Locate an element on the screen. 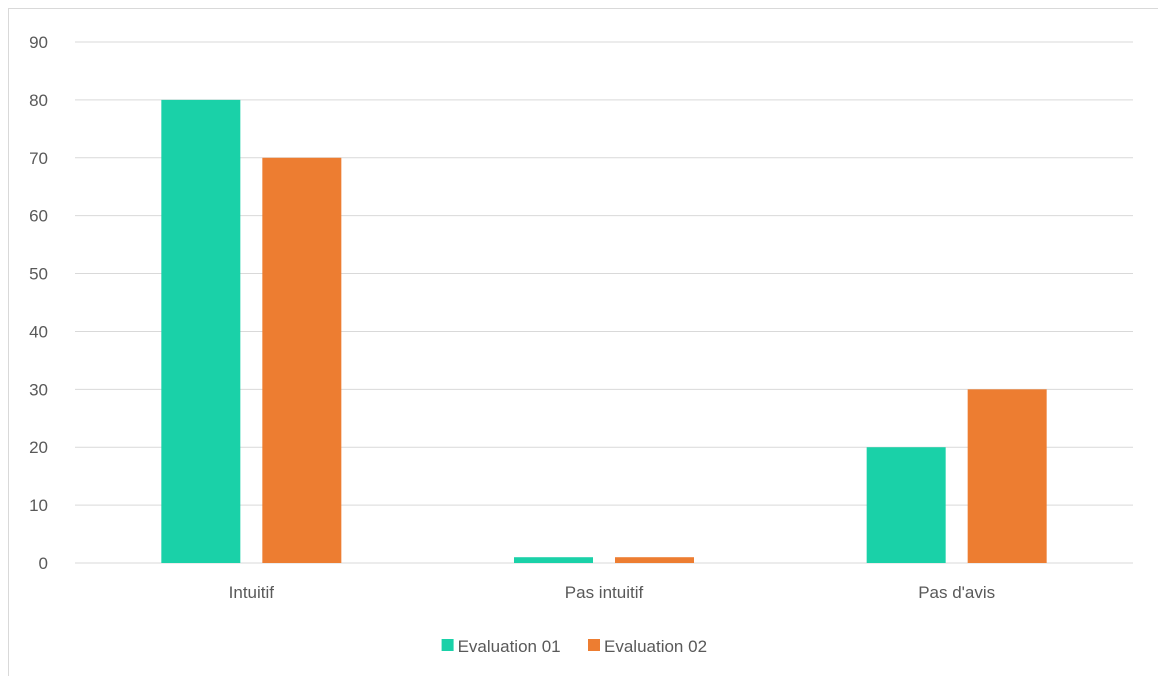  y-tick-label: 60 is located at coordinates (38, 216).